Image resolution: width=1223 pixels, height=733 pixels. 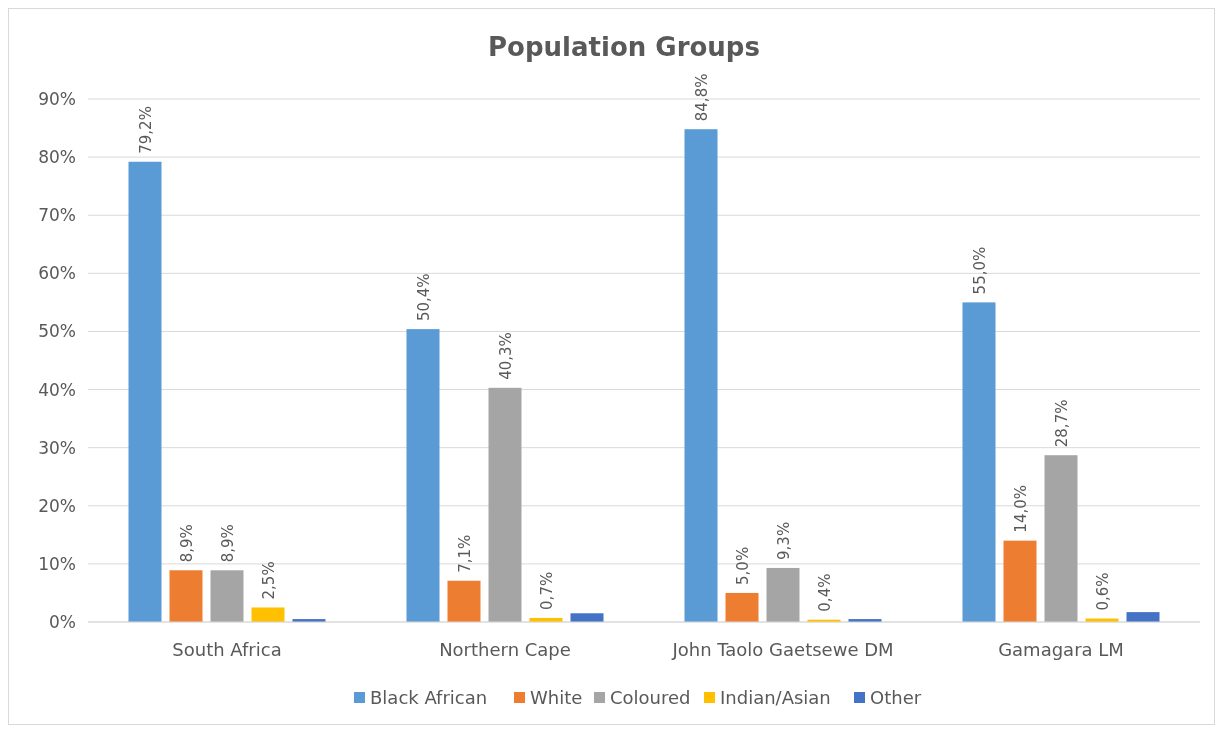 What do you see at coordinates (62, 621) in the screenshot?
I see `y-tick-label: 0%` at bounding box center [62, 621].